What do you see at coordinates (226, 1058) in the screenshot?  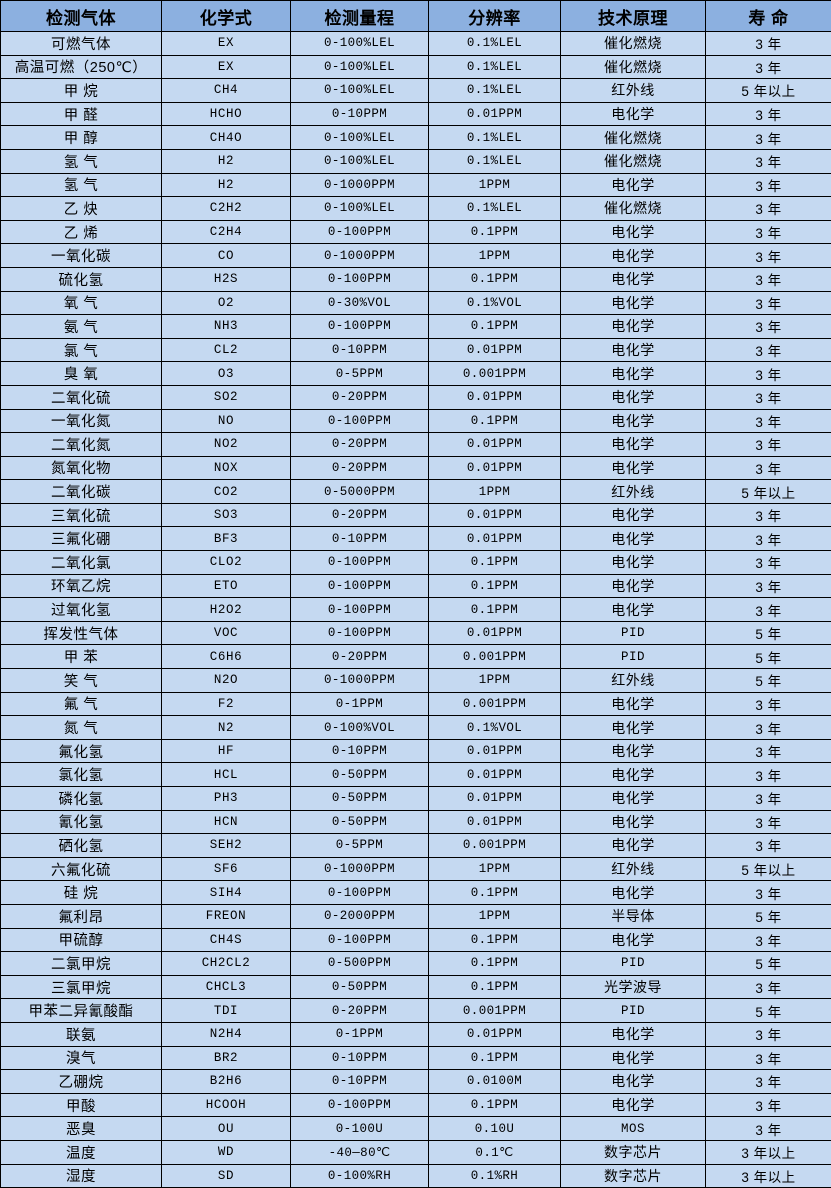 I see `cell-chemical-formula: BR2` at bounding box center [226, 1058].